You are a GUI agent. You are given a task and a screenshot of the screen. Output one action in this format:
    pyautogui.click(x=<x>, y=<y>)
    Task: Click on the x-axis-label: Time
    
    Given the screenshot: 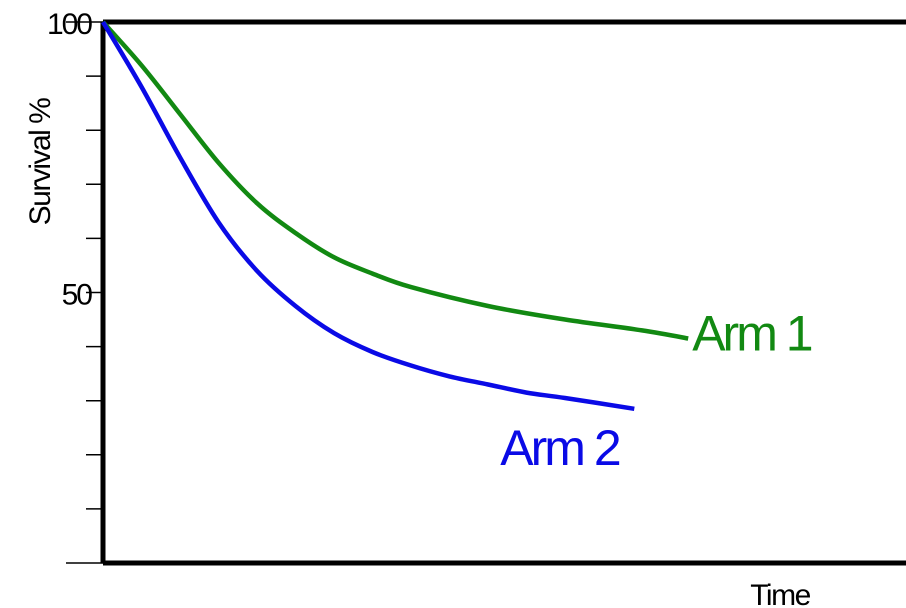 What is the action you would take?
    pyautogui.click(x=780, y=593)
    